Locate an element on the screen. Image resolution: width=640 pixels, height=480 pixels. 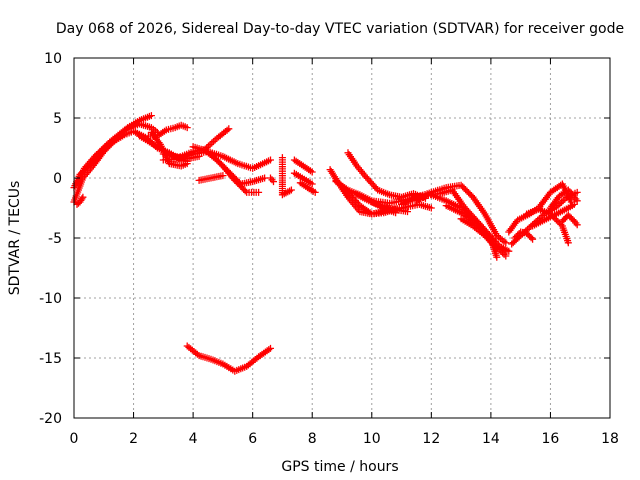
series-arc-n is located at coordinates (303, 166).